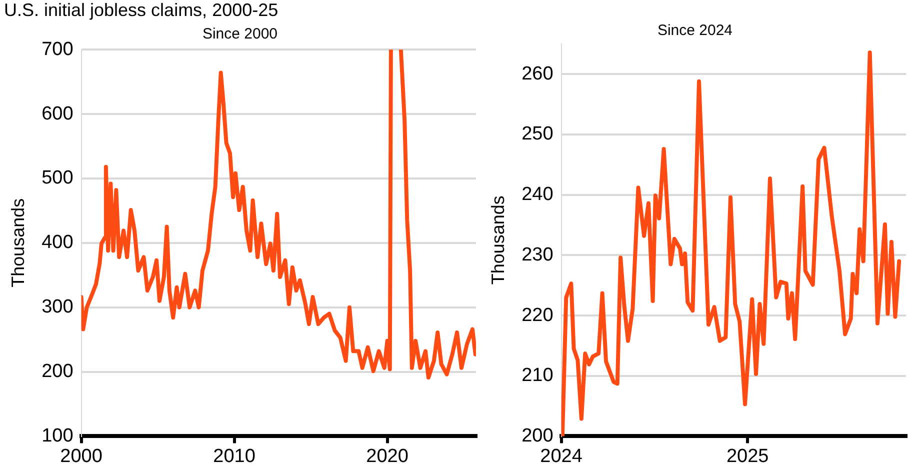 Image resolution: width=910 pixels, height=470 pixels. Describe the element at coordinates (387, 456) in the screenshot. I see `x-tick-label: 2020` at that location.